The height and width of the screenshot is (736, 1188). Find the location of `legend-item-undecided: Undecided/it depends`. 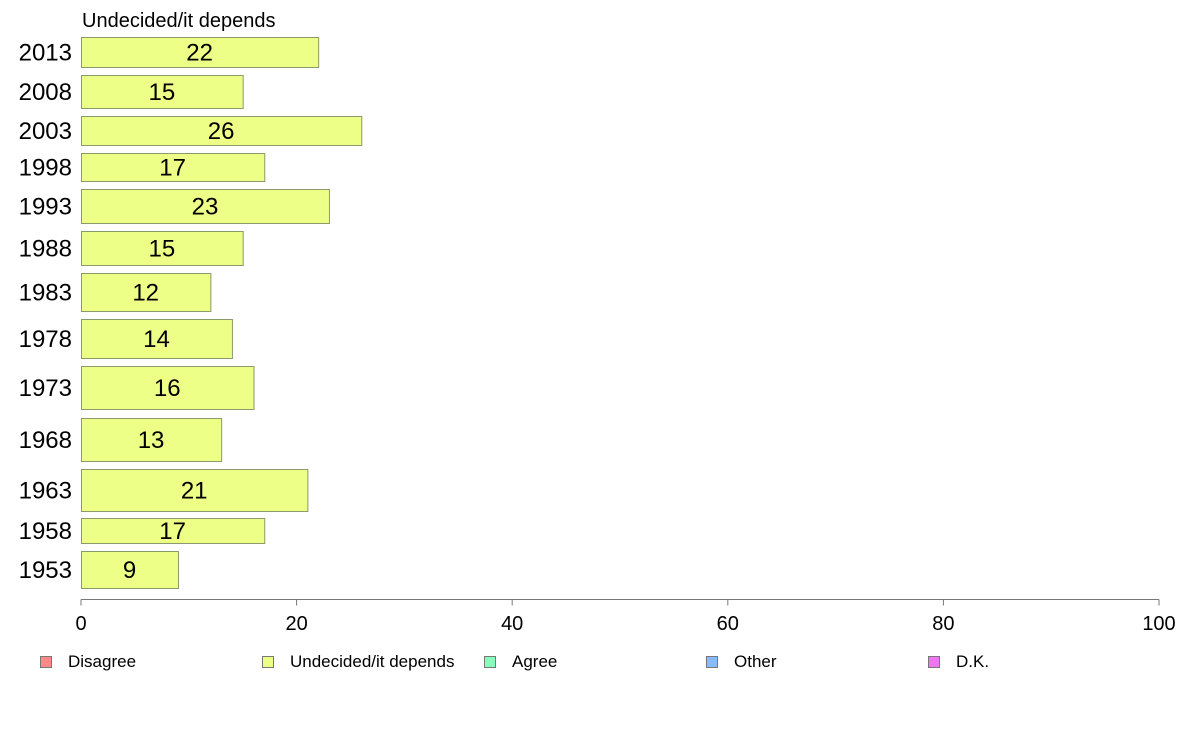

legend-item-undecided: Undecided/it depends is located at coordinates (358, 662).